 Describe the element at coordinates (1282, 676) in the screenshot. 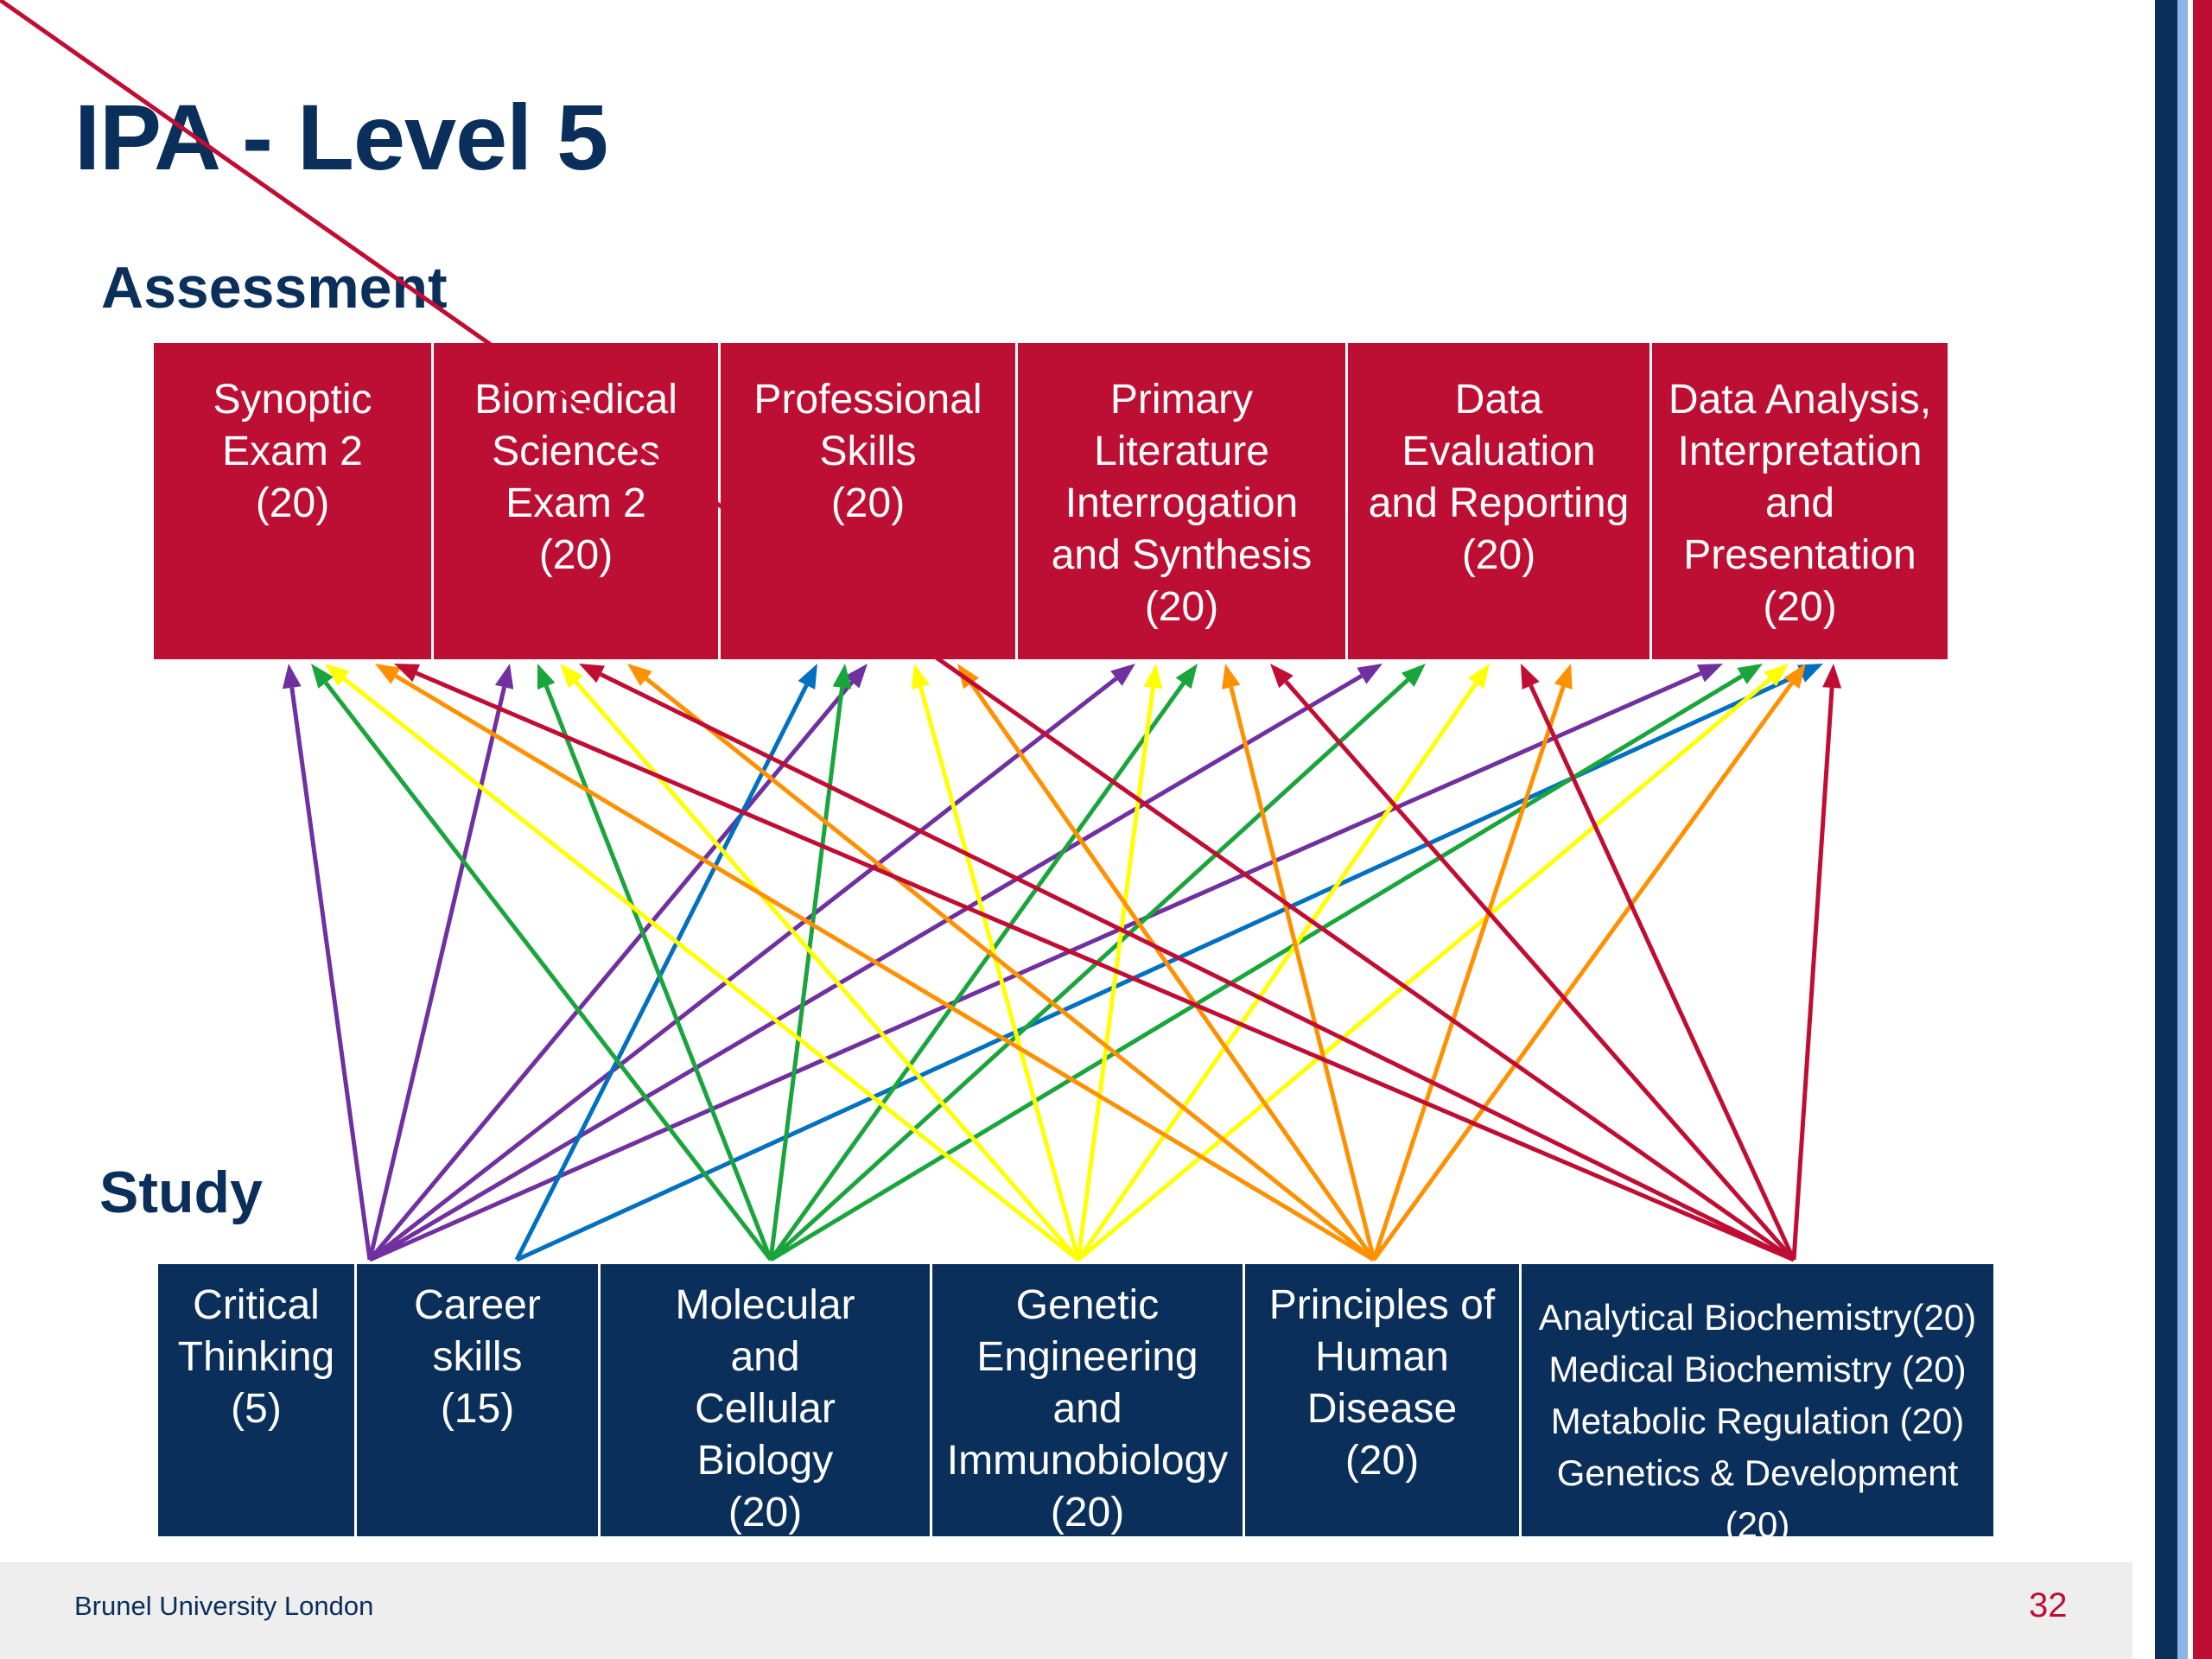

I see `arrowhead-analytical-to-literature` at that location.